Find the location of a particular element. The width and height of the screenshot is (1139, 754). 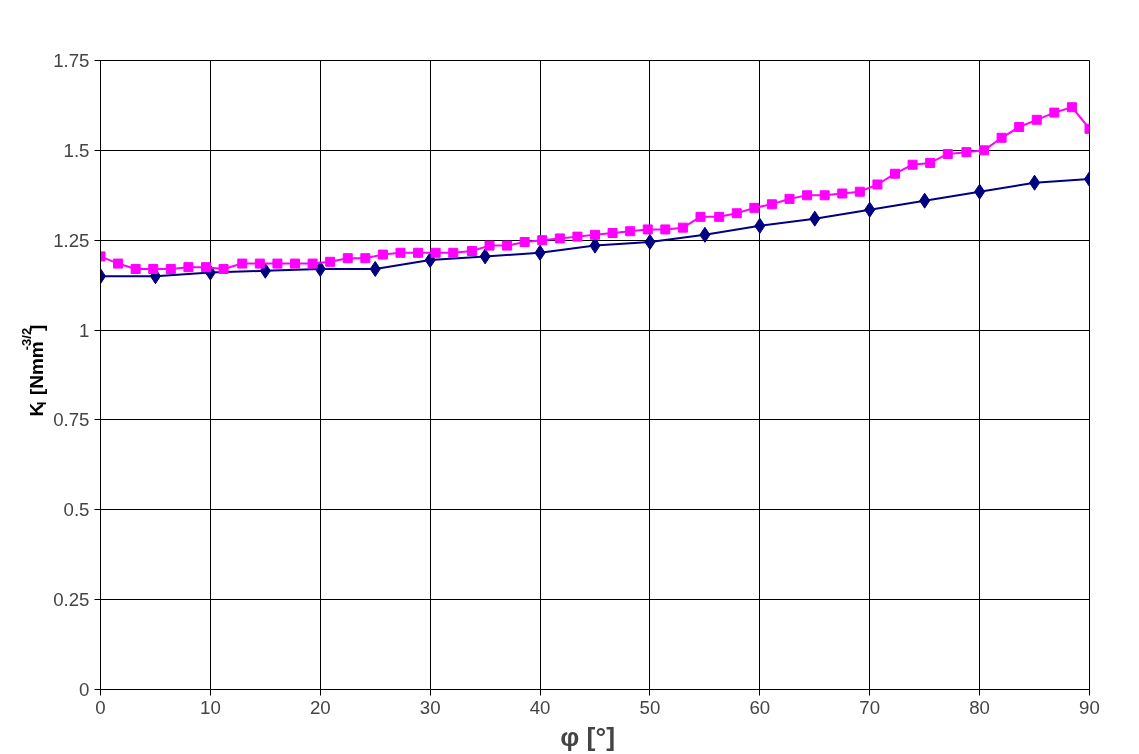

y-tick-label: 0 is located at coordinates (84, 689).